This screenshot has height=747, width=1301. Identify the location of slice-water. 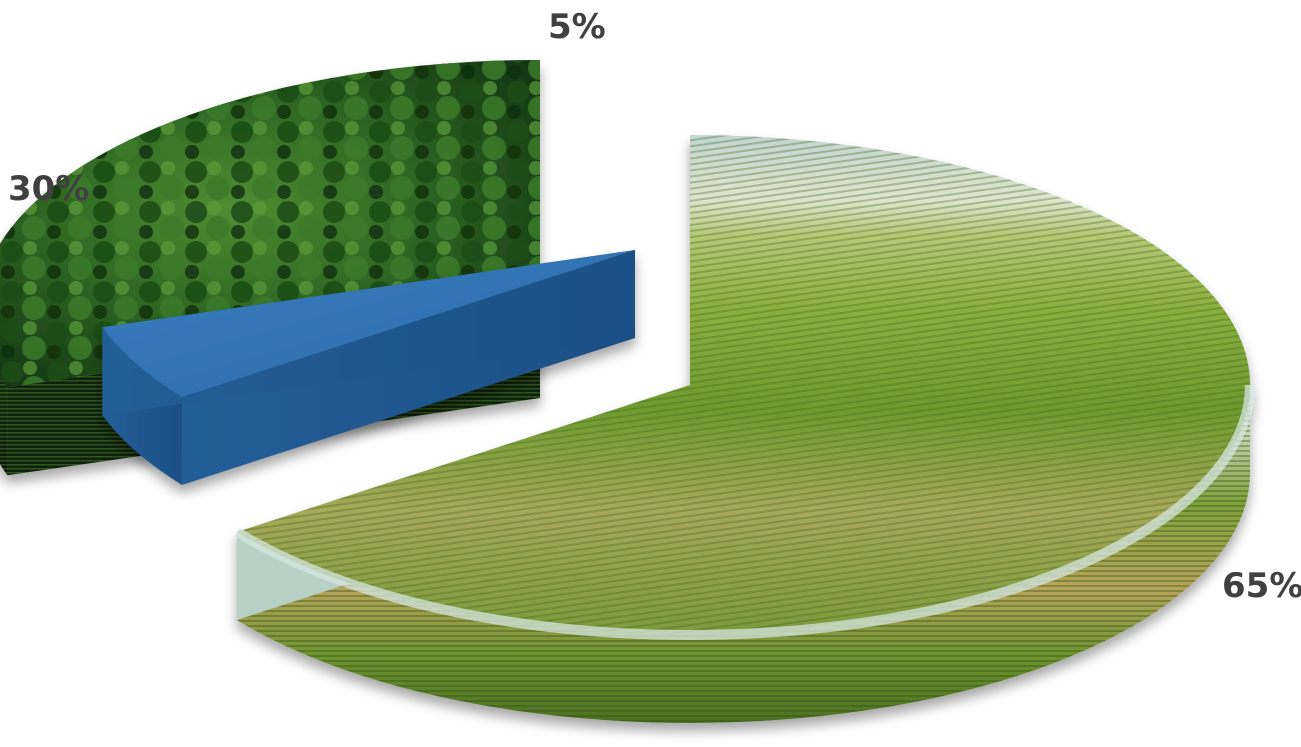
(369, 367).